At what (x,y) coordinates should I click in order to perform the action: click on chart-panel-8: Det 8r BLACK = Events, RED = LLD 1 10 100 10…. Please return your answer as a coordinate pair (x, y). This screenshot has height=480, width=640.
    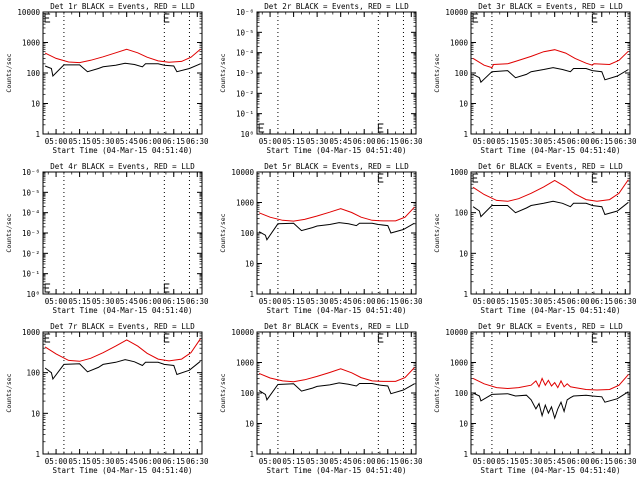
    Looking at the image, I should click on (321, 398).